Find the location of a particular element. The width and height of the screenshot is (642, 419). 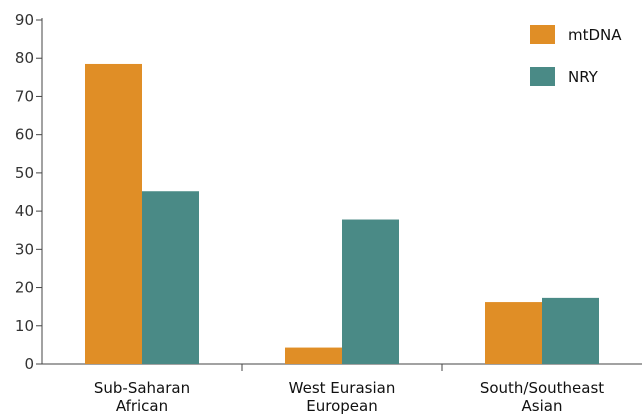

legend-label: NRY is located at coordinates (583, 77).